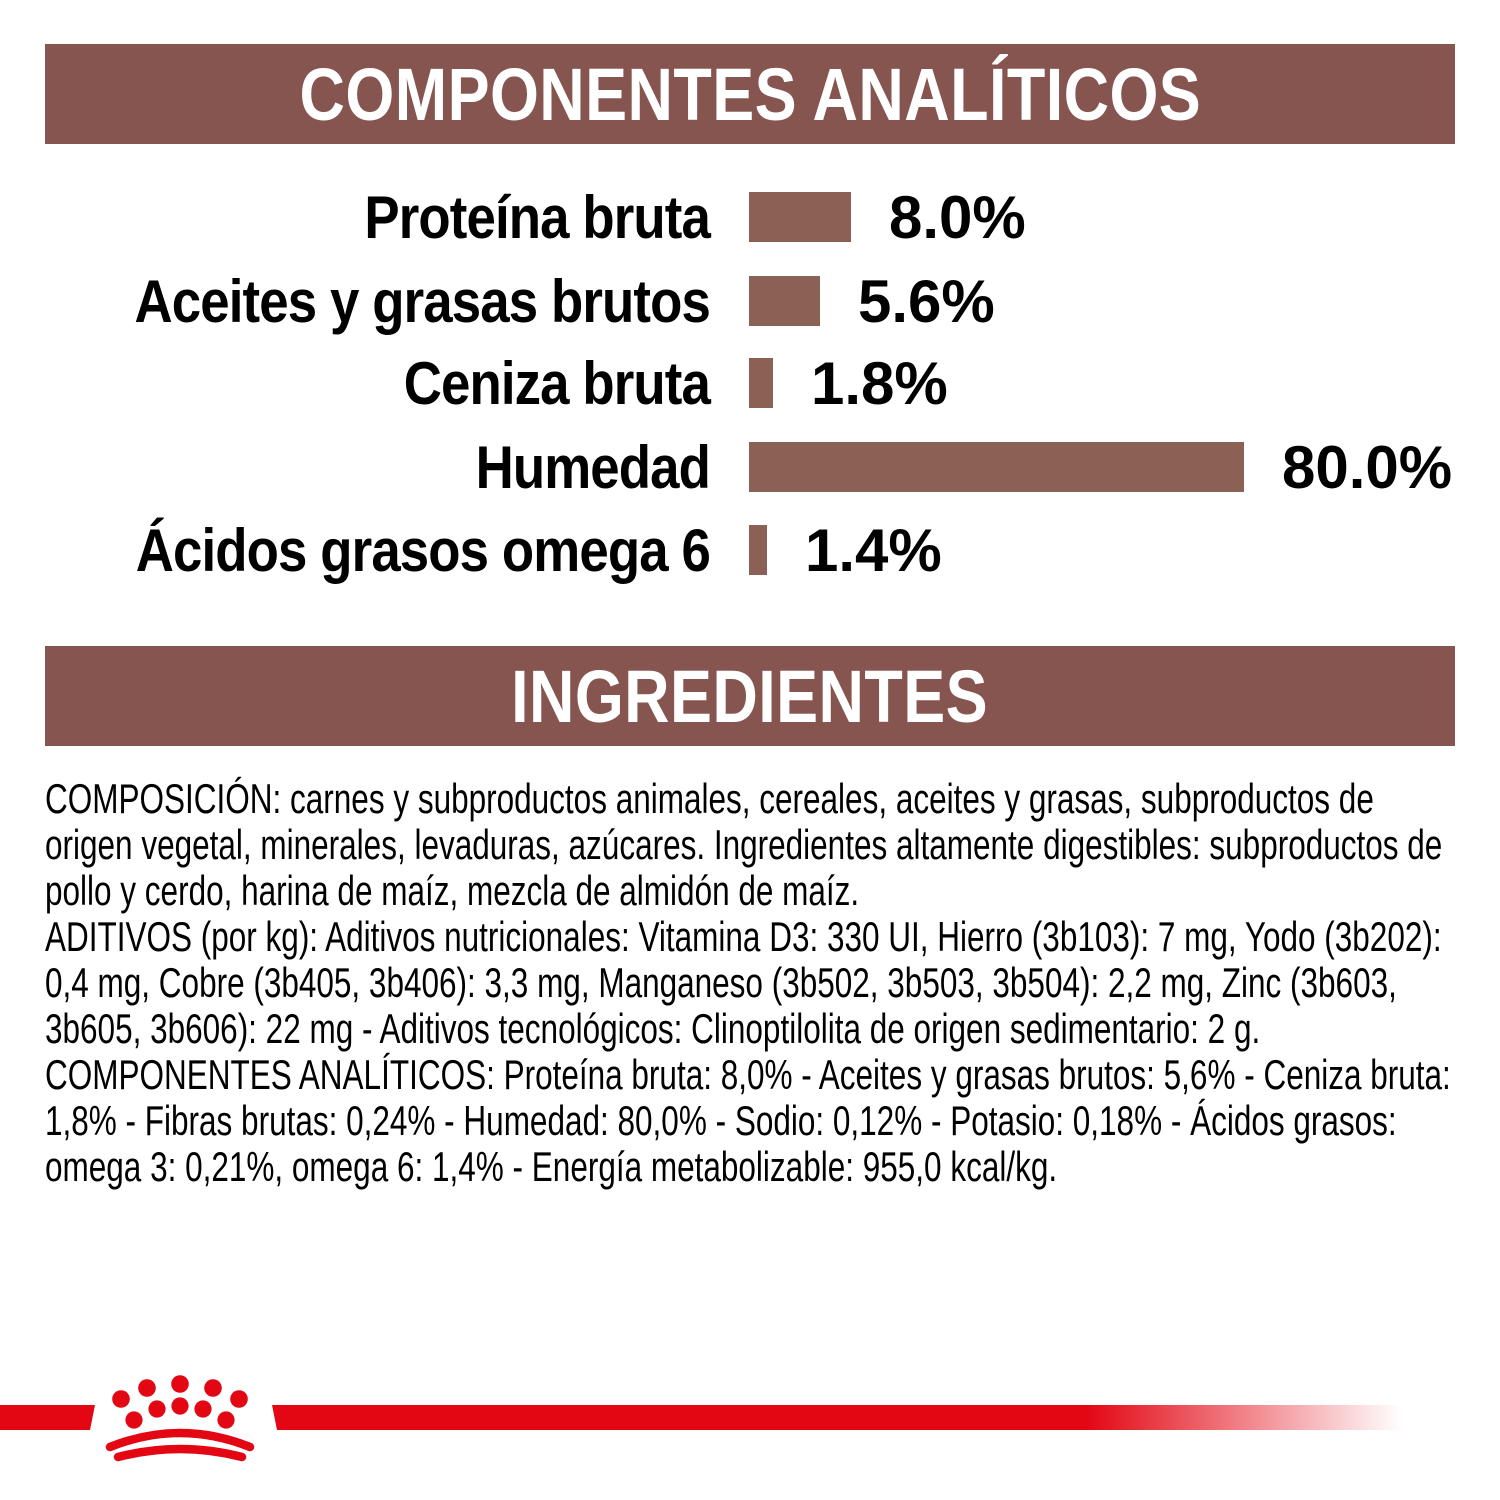 This screenshot has width=1500, height=1500. I want to click on chart-row-omega6: Ácidos grasos omega 6 1.4%, so click(493, 550).